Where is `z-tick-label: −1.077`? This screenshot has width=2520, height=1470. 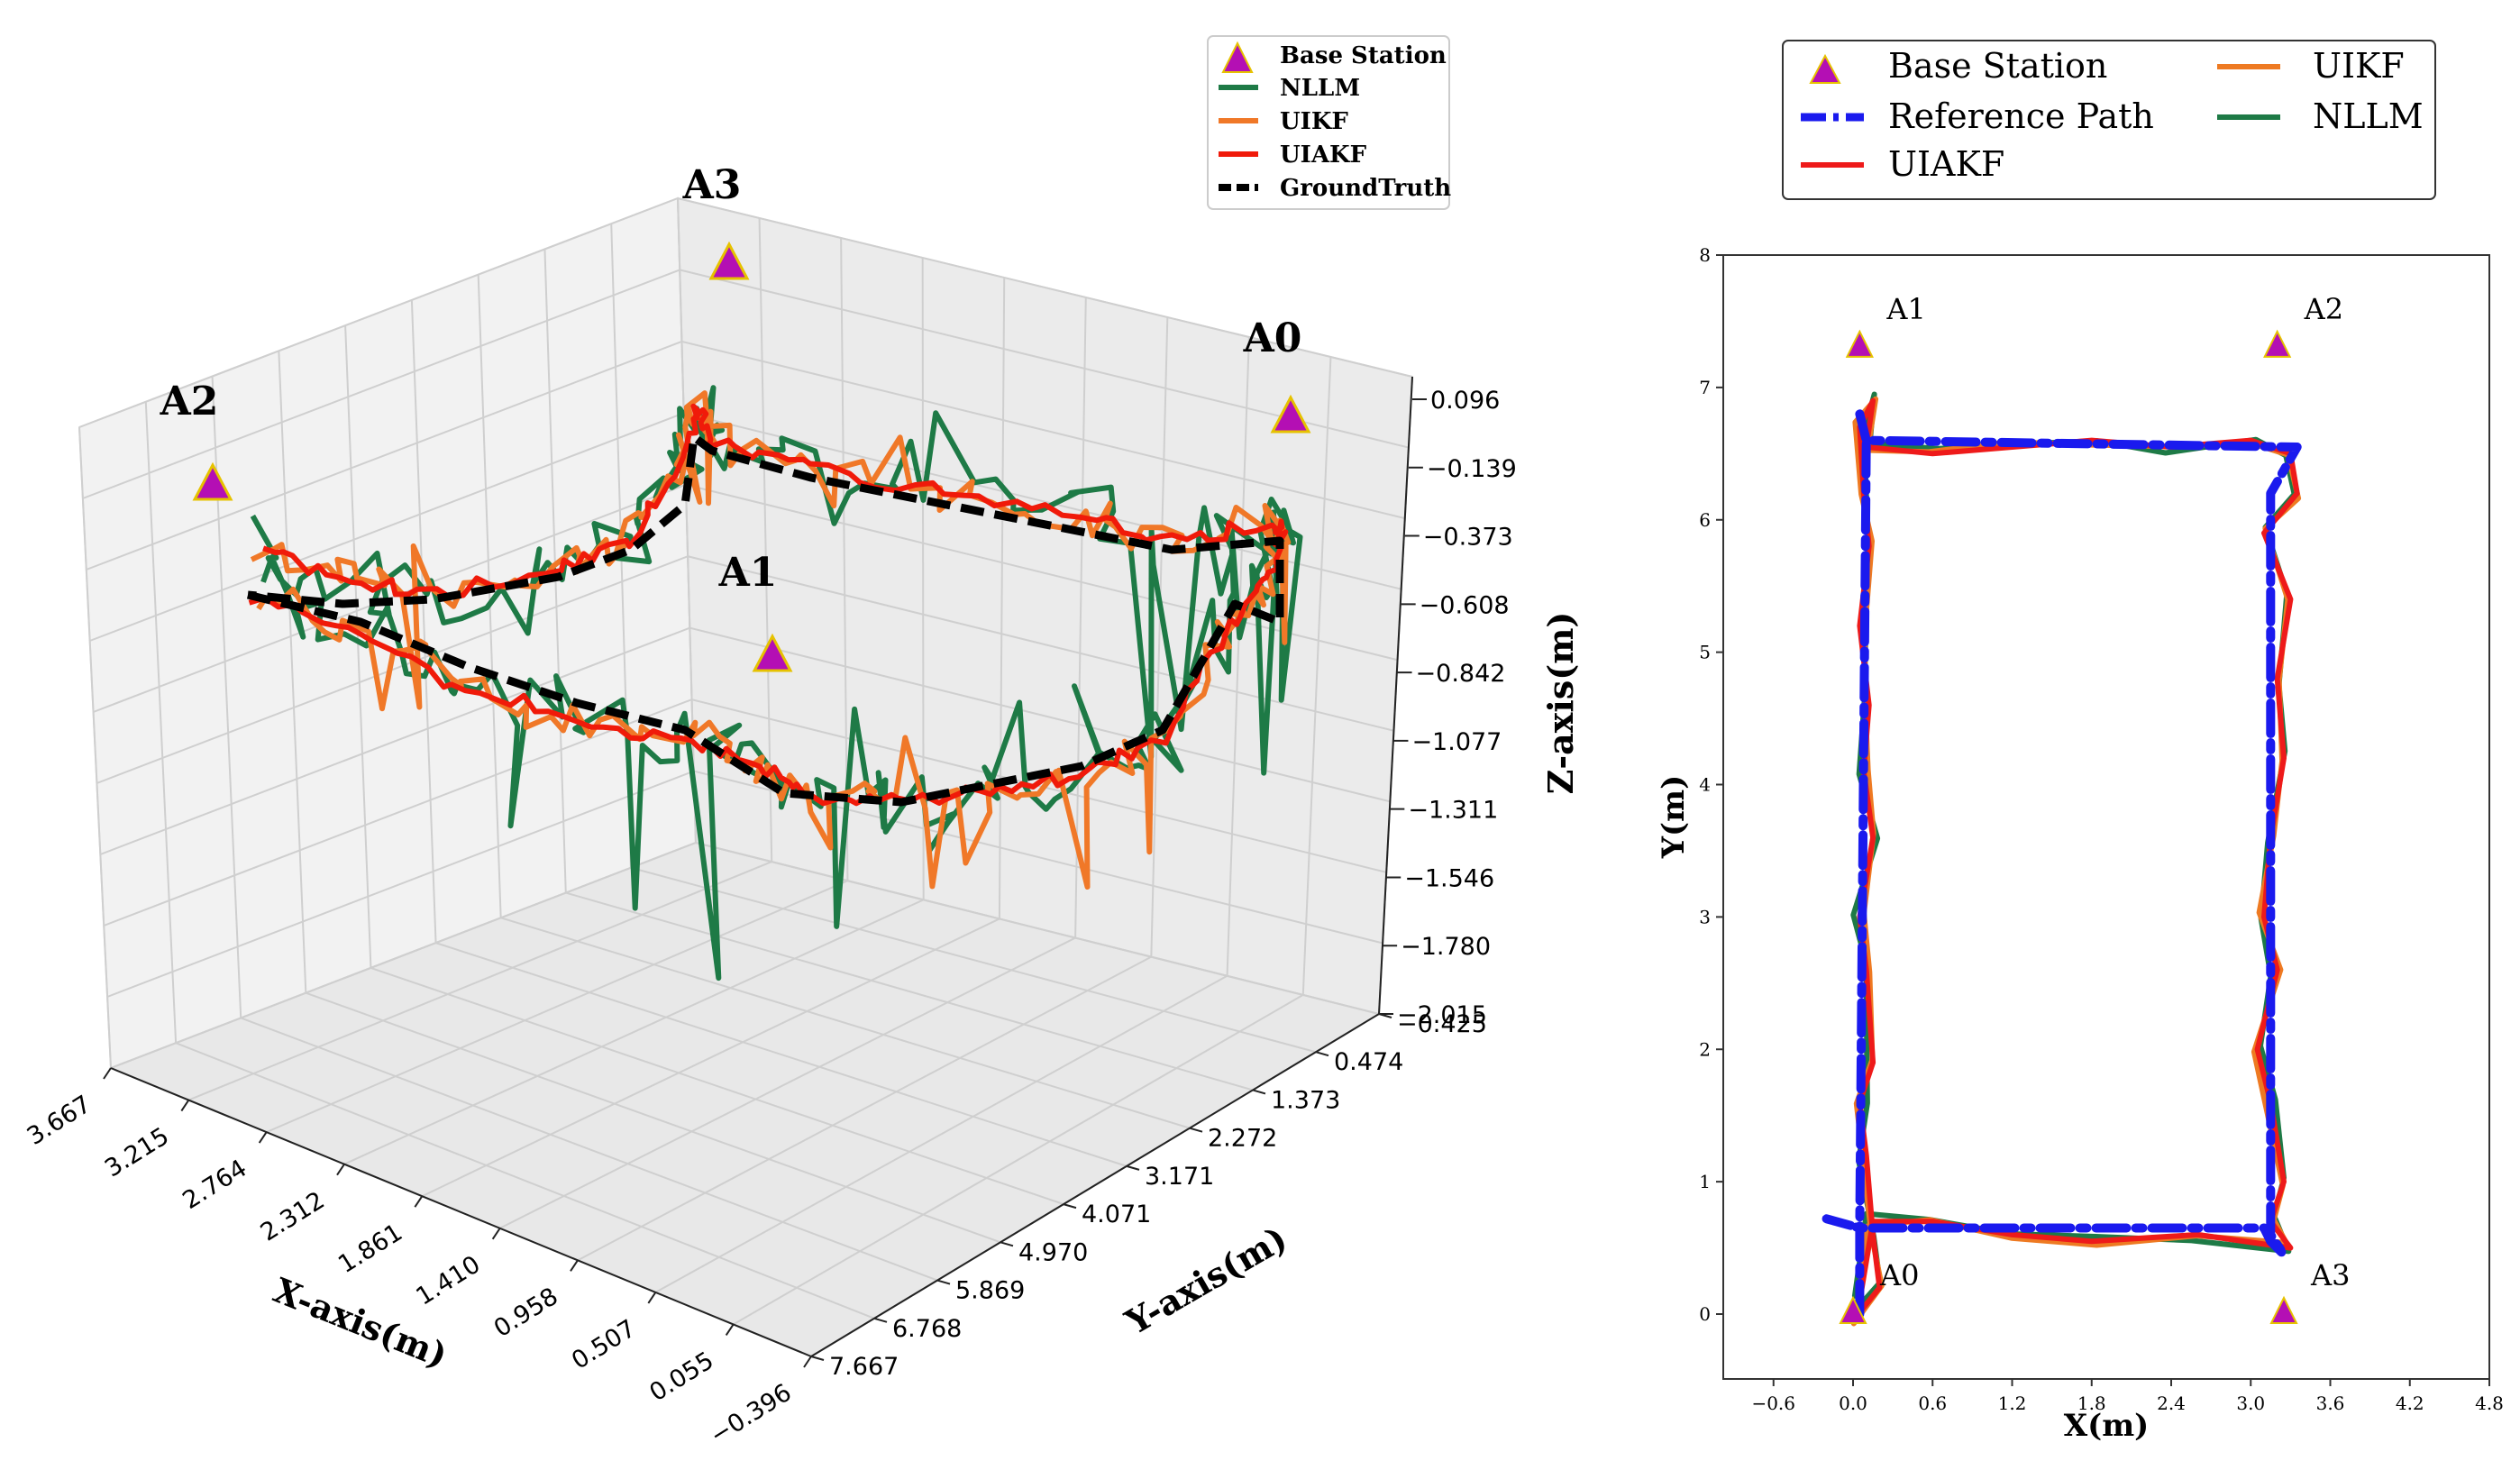
z-tick-label: −1.077 is located at coordinates (1457, 742).